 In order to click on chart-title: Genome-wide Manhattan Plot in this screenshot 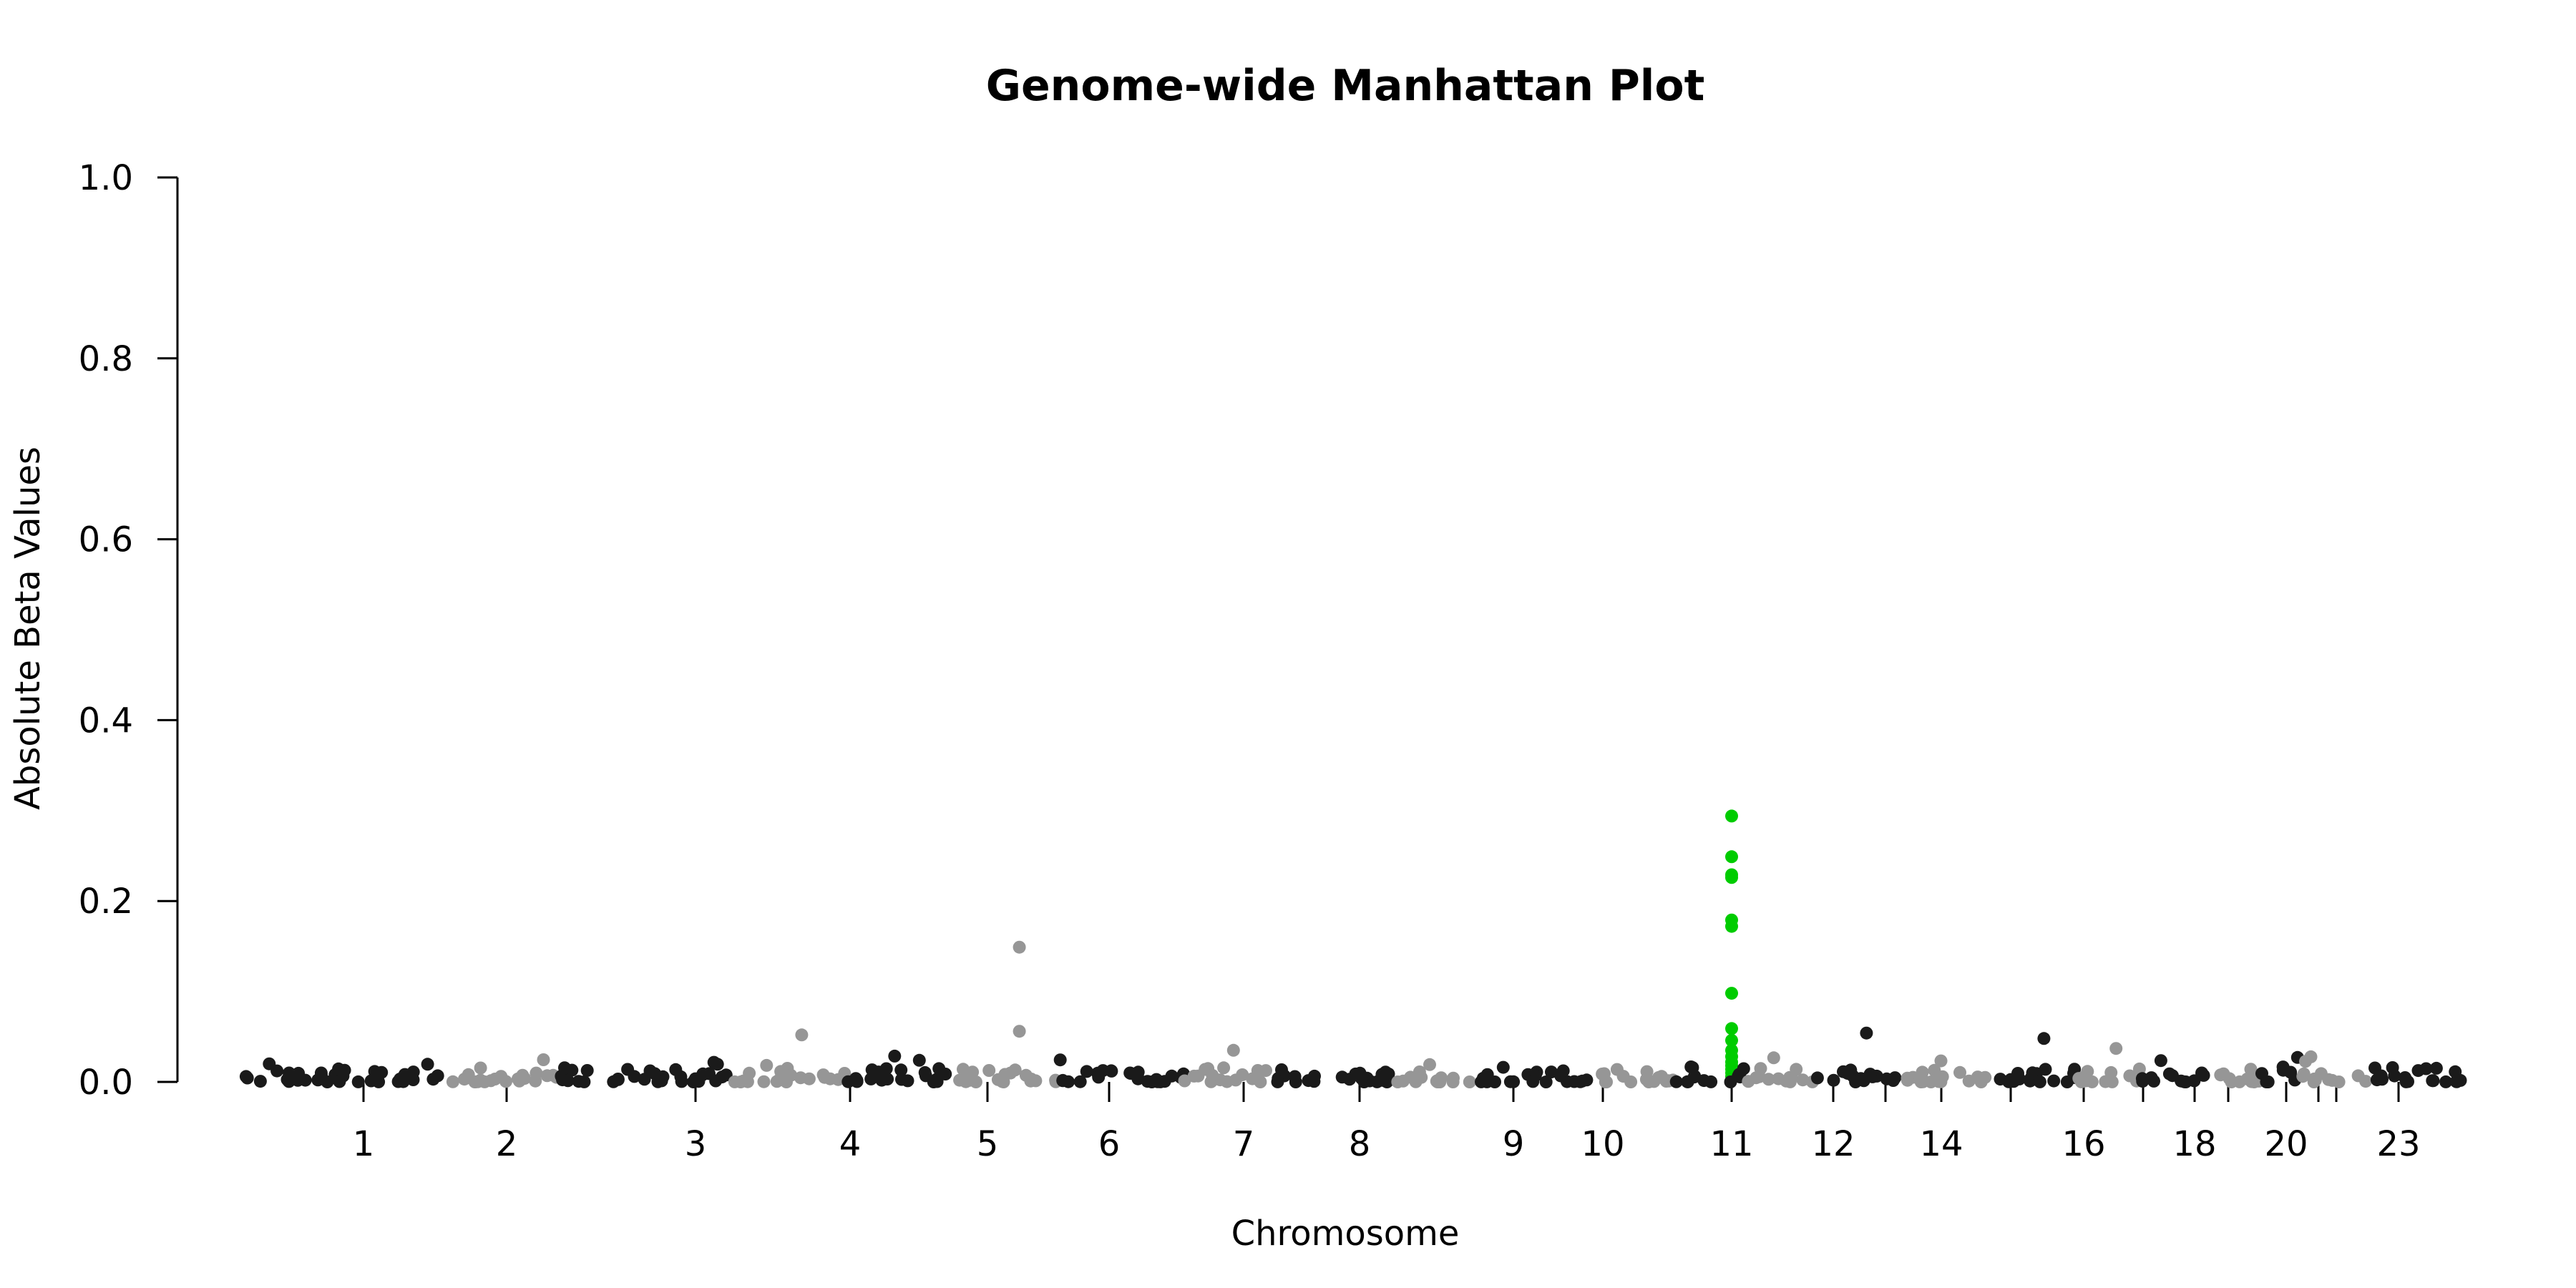, I will do `click(1345, 86)`.